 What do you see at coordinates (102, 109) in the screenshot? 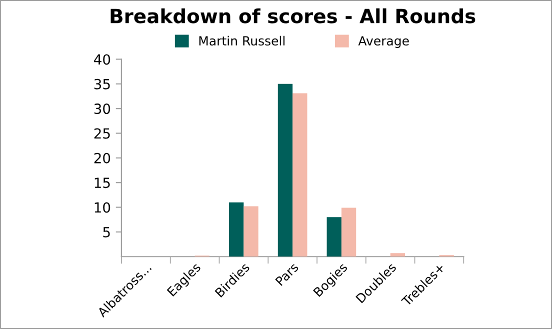
I see `y-tick-label: 30` at bounding box center [102, 109].